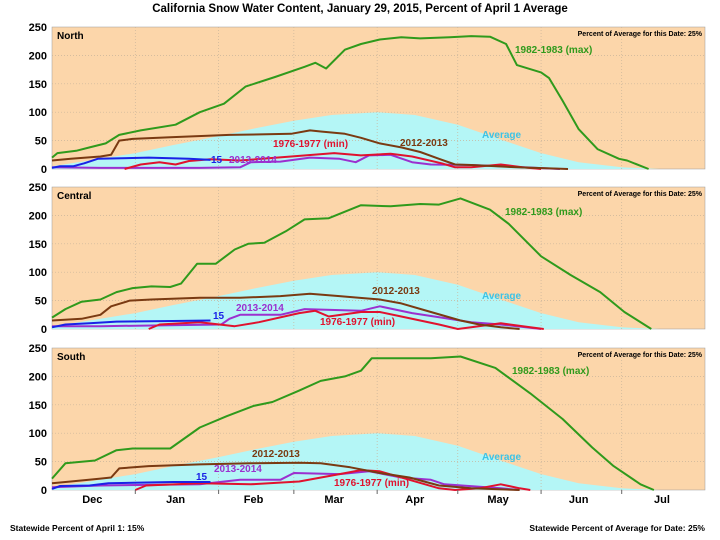  What do you see at coordinates (77, 528) in the screenshot?
I see `footer-left: Statewide Percent of April 1: 15%` at bounding box center [77, 528].